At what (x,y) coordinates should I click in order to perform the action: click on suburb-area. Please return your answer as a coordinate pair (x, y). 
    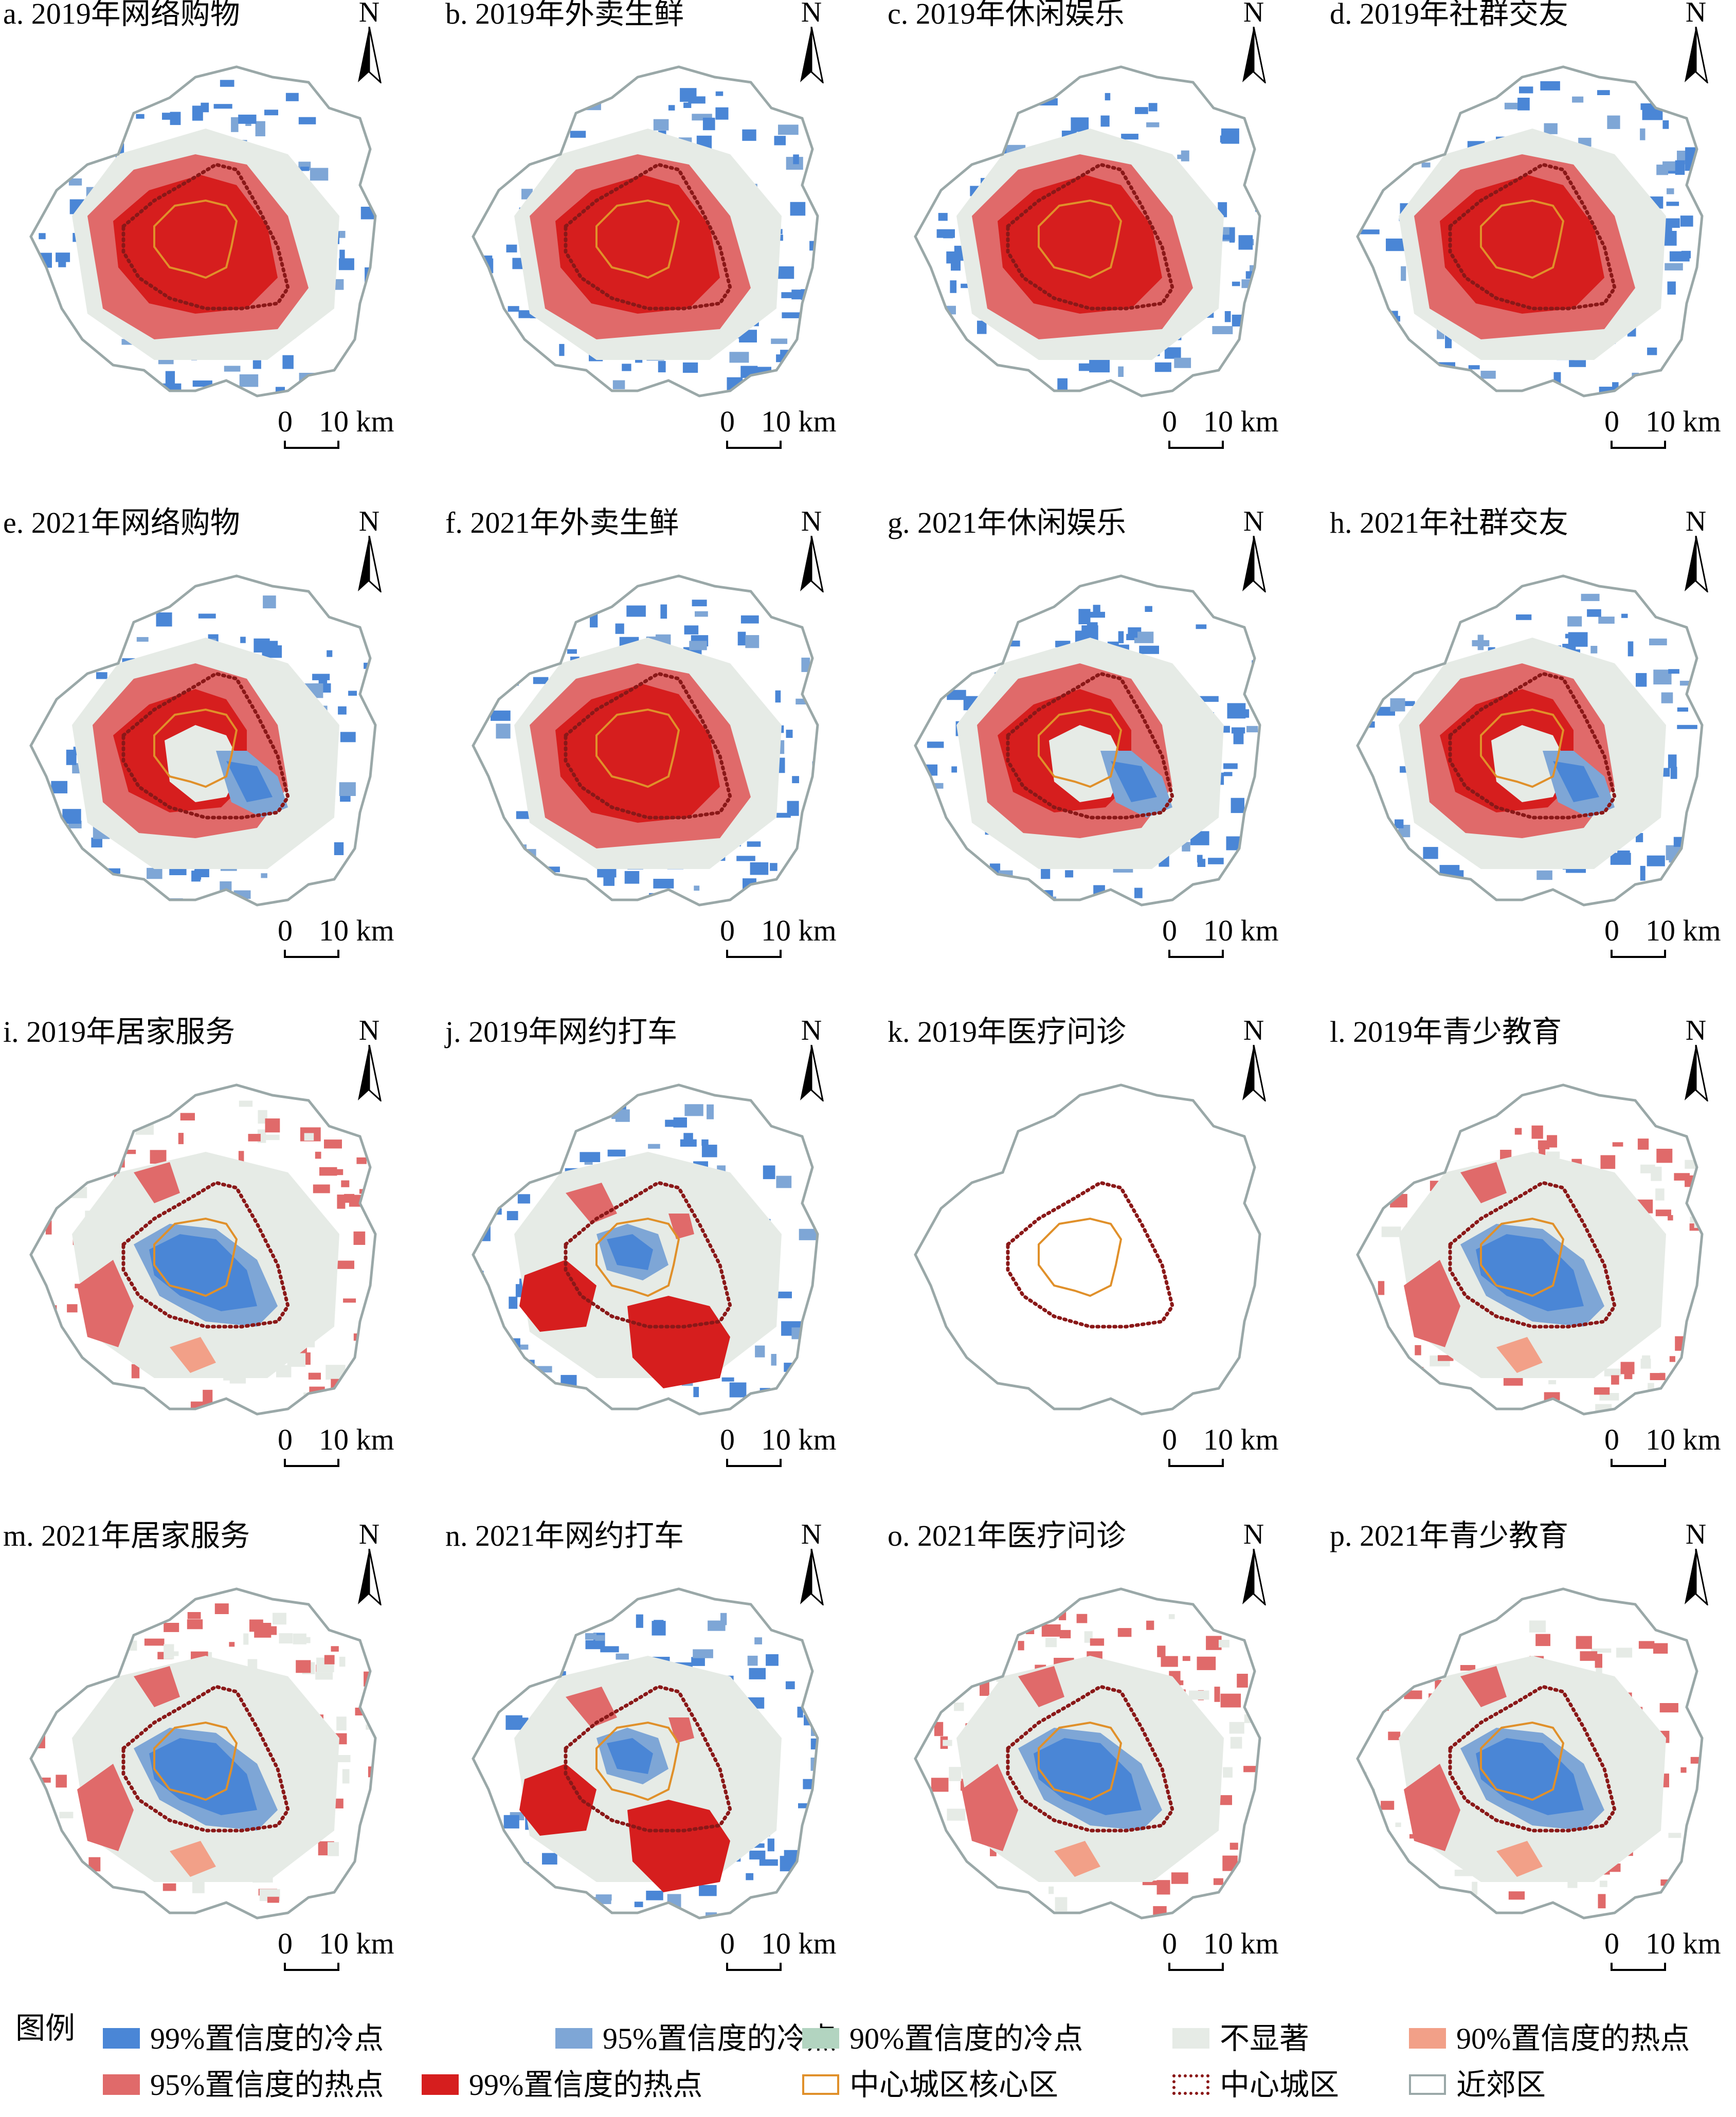
    Looking at the image, I should click on (1087, 1249).